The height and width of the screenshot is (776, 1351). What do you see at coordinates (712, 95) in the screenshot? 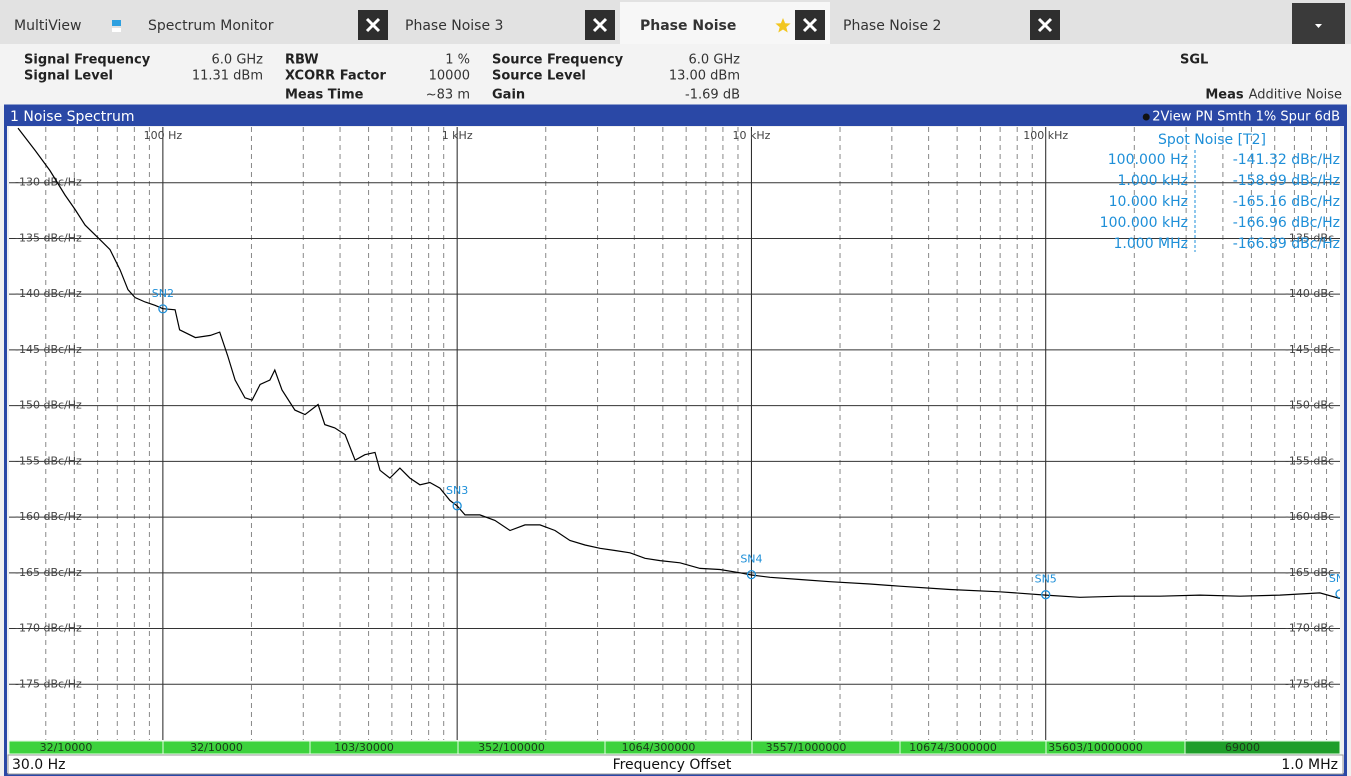
I see `info-value: -1.69 dB` at bounding box center [712, 95].